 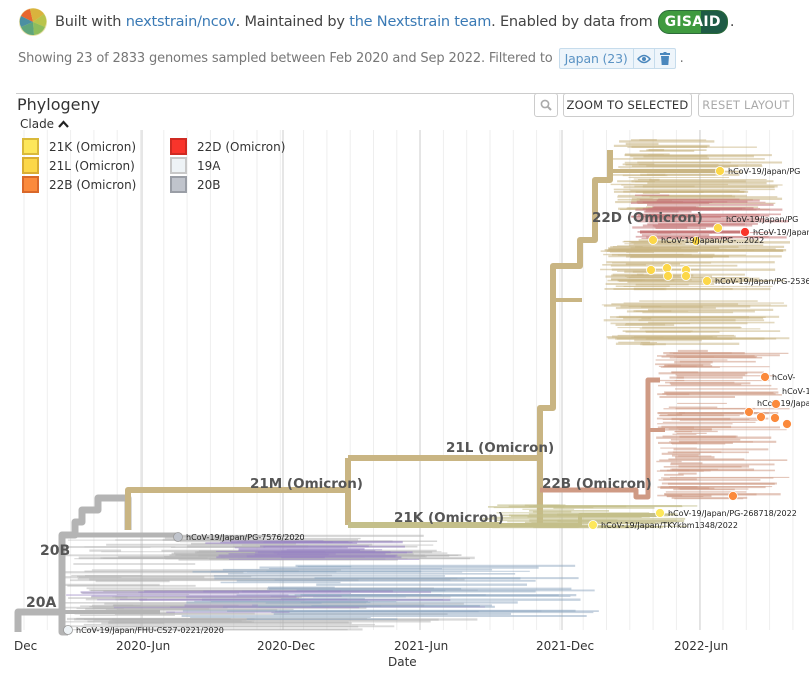 What do you see at coordinates (238, 508) in the screenshot?
I see `branch-21M` at bounding box center [238, 508].